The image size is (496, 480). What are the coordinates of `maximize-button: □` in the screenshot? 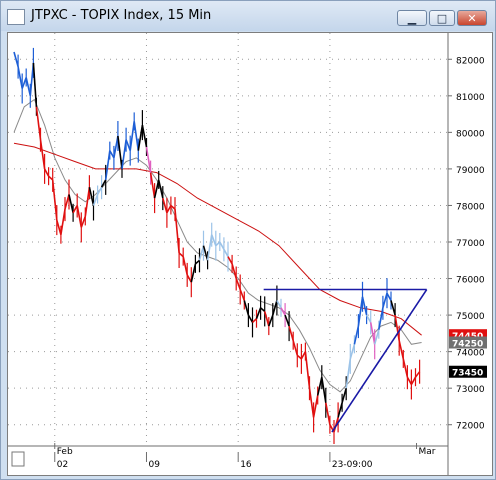 It's located at (442, 18).